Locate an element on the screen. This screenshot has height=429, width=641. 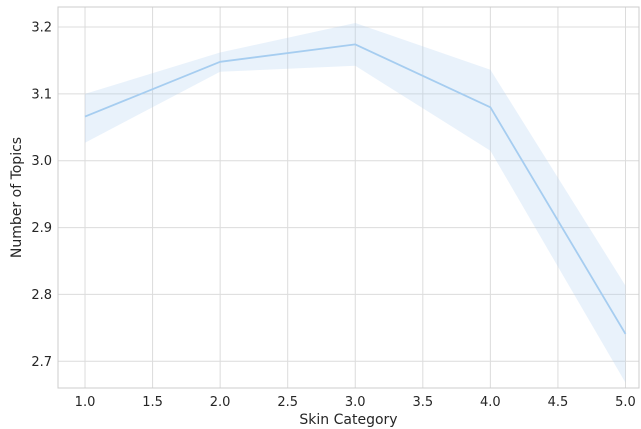
x-tick-label: 4.5 is located at coordinates (558, 402).